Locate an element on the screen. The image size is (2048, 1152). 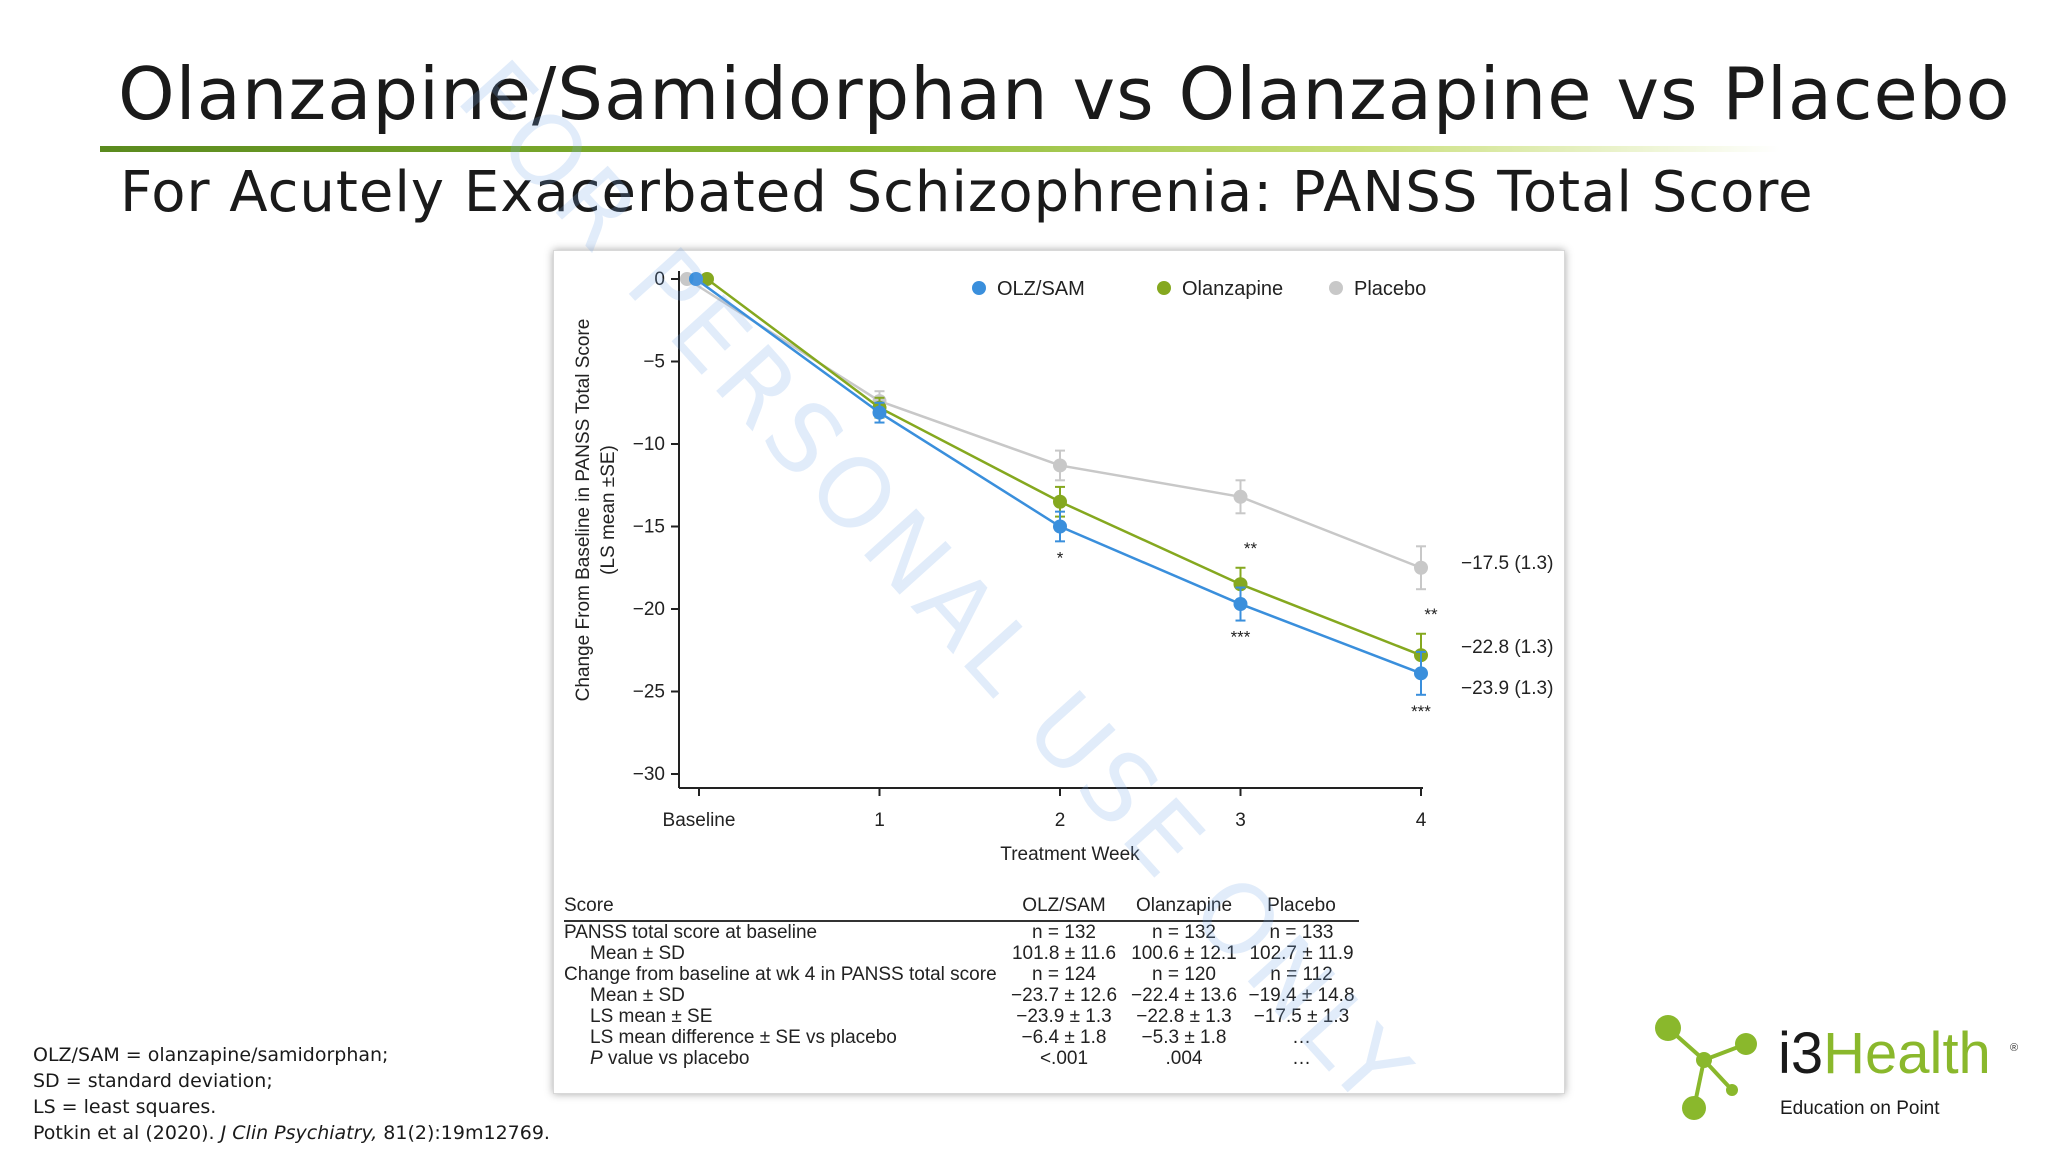
table-header-row: Score OLZ/SAM Olanzapine Placebo is located at coordinates (961, 907).